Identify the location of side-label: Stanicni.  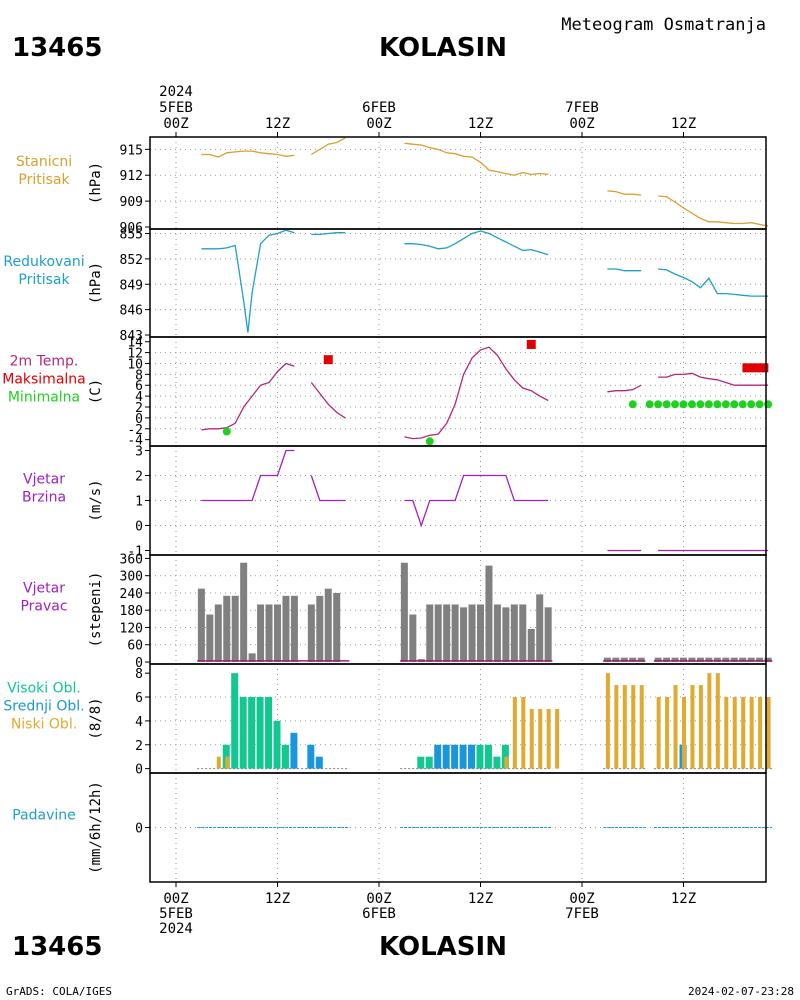
(44, 162).